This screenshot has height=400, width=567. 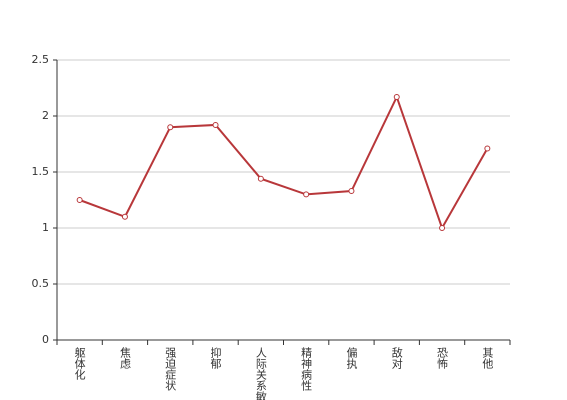 I want to click on x-tick-label: 抑郁, so click(x=215, y=357).